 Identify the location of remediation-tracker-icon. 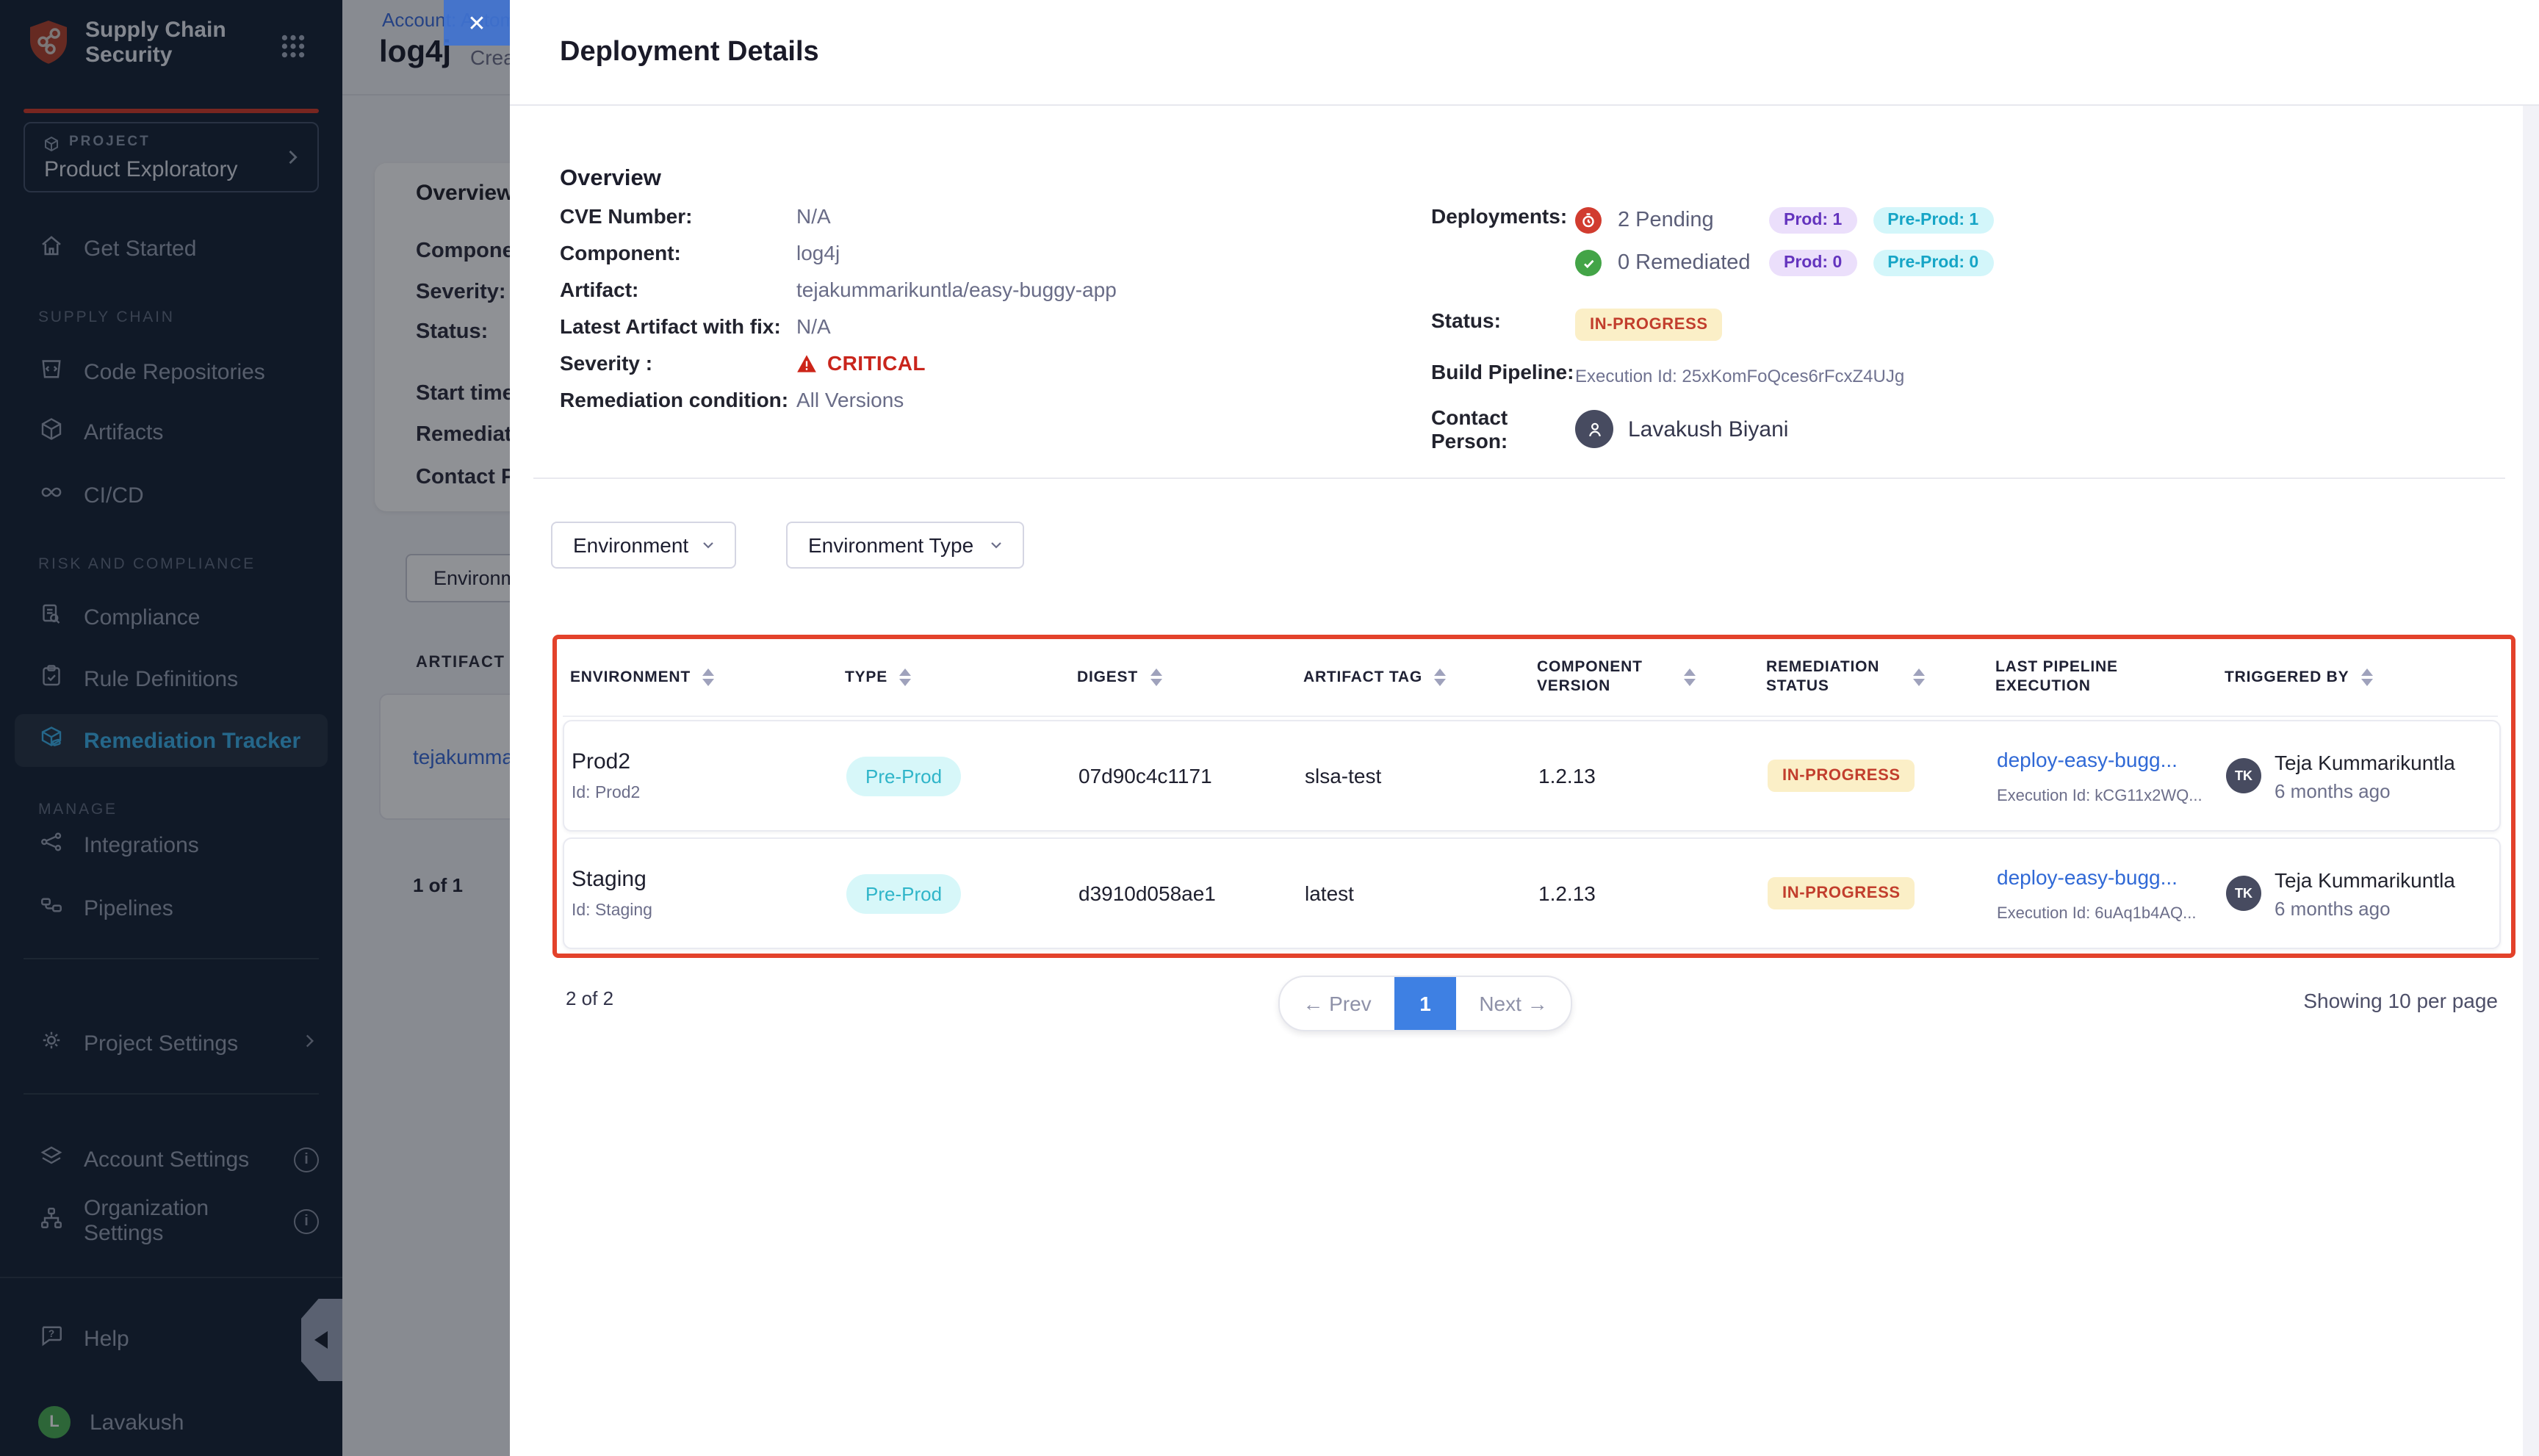
(51, 740).